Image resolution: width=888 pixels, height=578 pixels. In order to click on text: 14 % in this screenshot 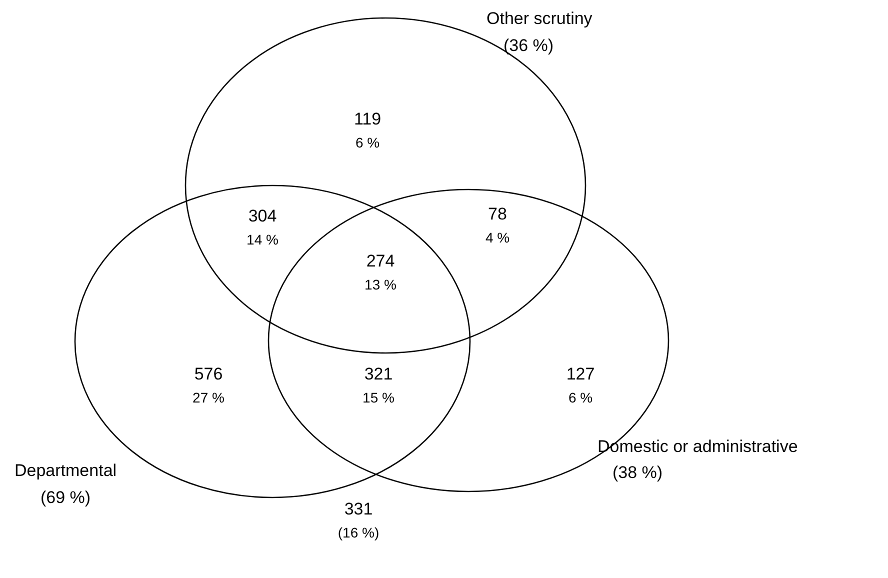, I will do `click(262, 240)`.